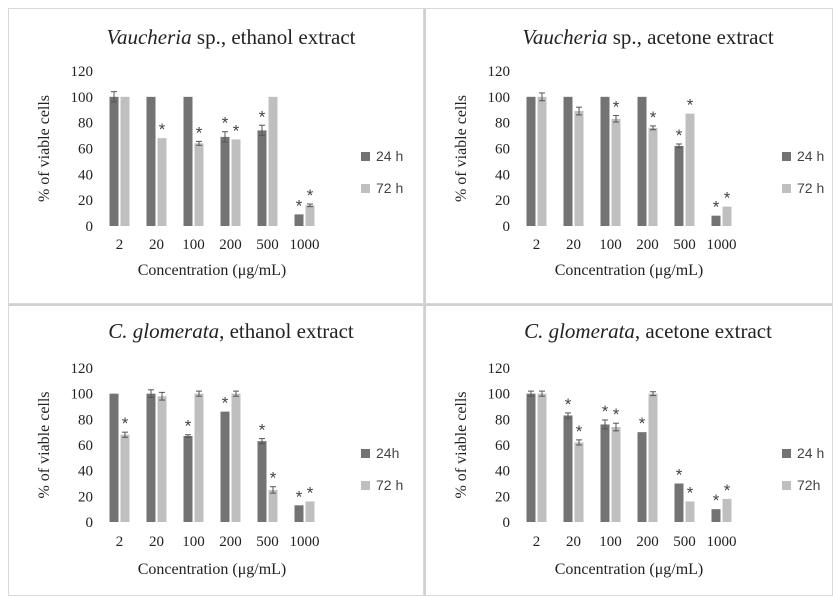 This screenshot has width=833, height=598. What do you see at coordinates (286, 331) in the screenshot?
I see `chart-title-rest: , ethanol extract` at bounding box center [286, 331].